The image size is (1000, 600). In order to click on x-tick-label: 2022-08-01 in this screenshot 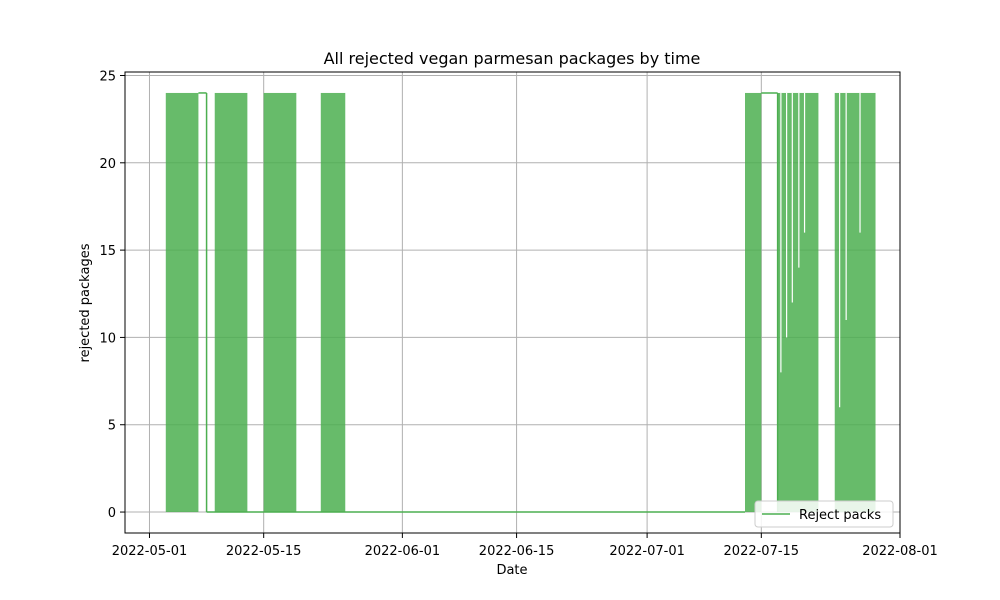, I will do `click(900, 551)`.